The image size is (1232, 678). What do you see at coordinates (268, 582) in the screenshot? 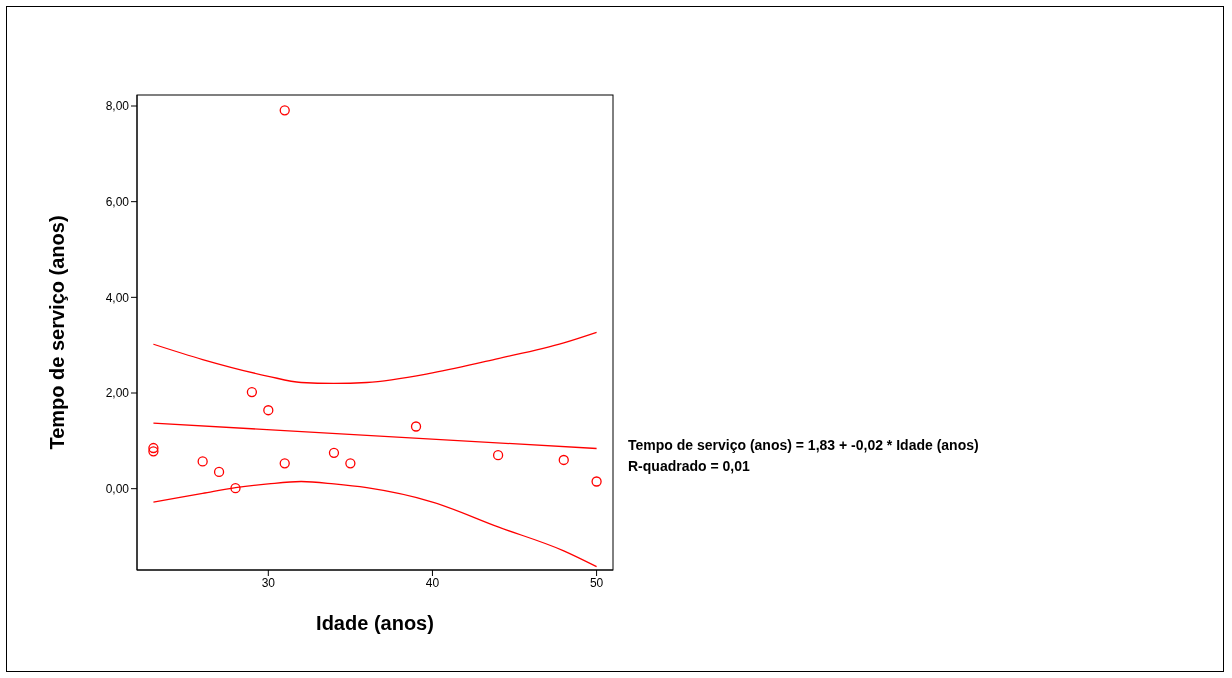
I see `x-tick-label: 30` at bounding box center [268, 582].